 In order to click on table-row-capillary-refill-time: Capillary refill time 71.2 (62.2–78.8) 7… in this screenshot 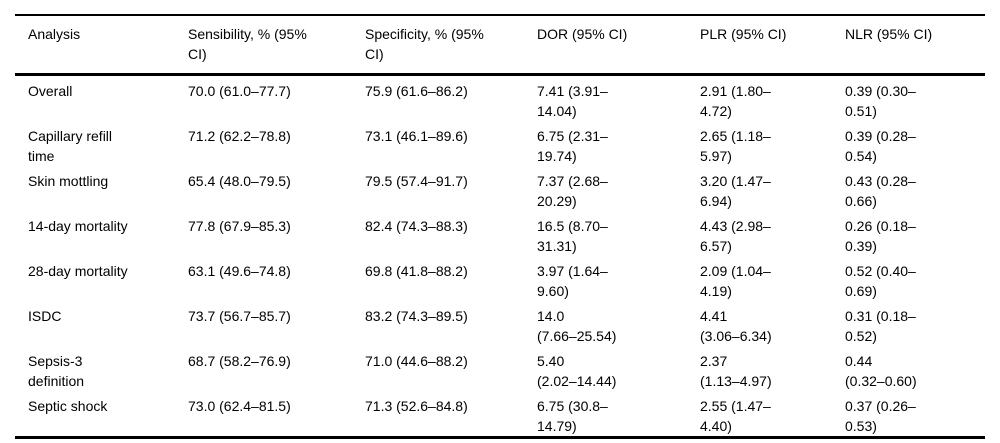, I will do `click(500, 143)`.